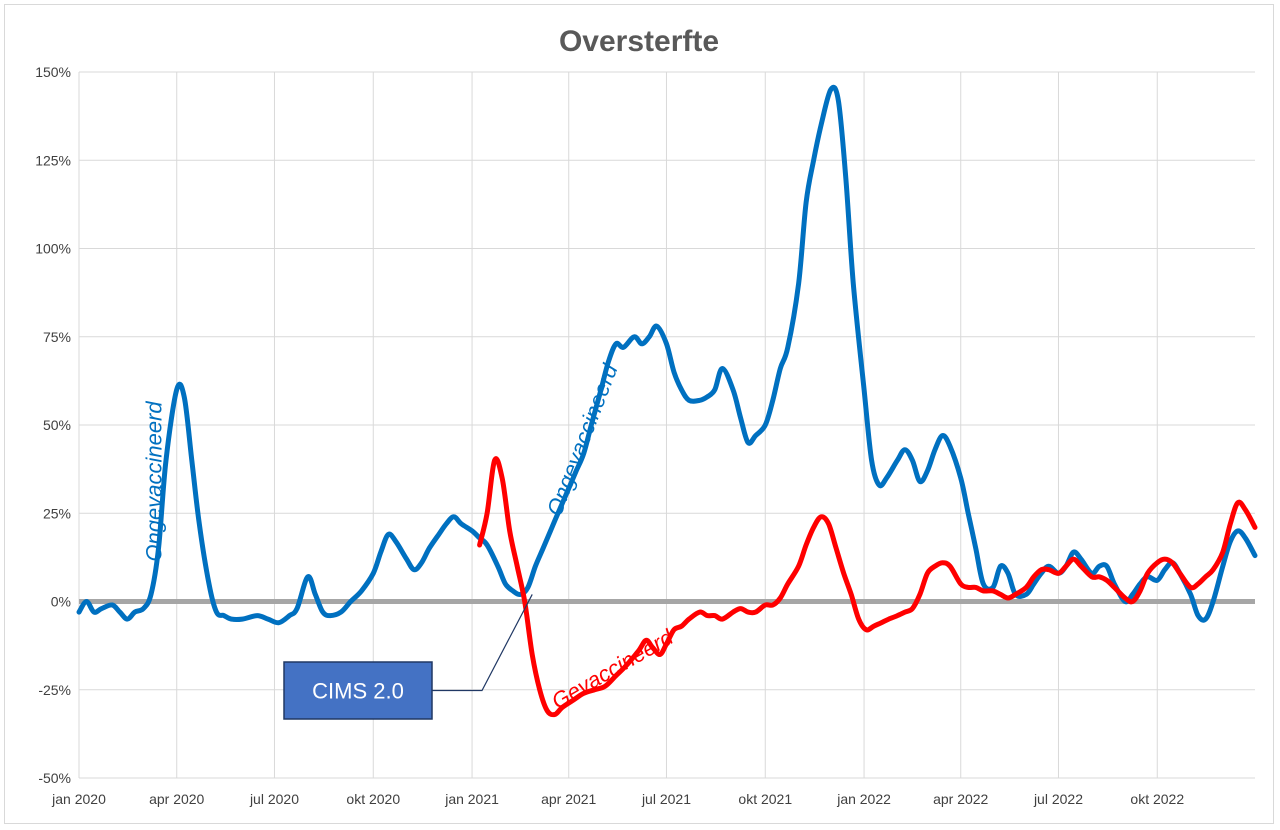 The width and height of the screenshot is (1280, 830). What do you see at coordinates (863, 799) in the screenshot?
I see `x-tick-label: jan 2022` at bounding box center [863, 799].